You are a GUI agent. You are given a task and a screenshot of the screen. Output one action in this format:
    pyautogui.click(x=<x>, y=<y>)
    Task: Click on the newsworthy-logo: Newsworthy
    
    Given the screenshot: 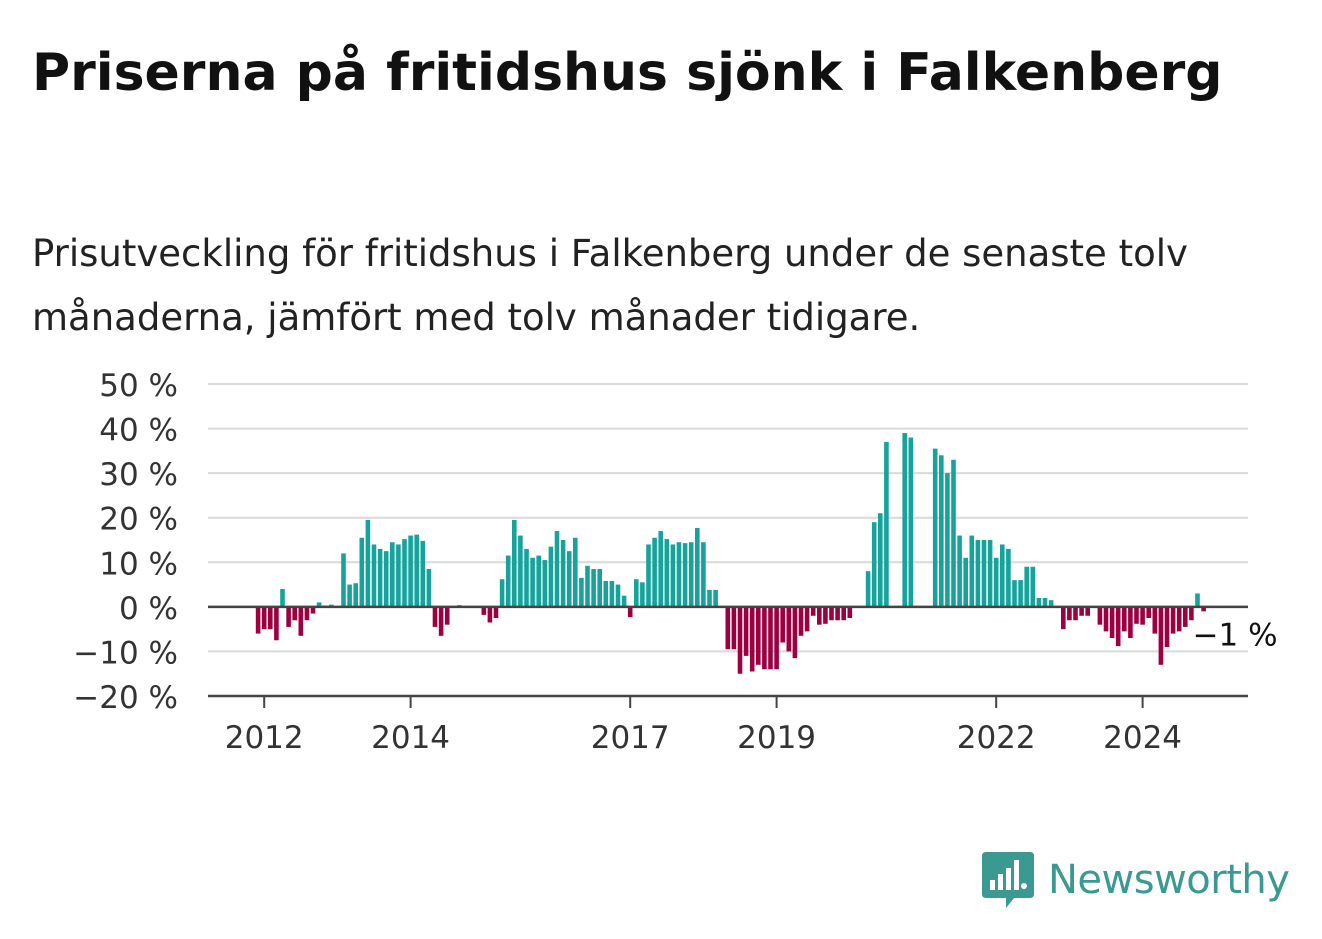 What is the action you would take?
    pyautogui.click(x=1135, y=880)
    